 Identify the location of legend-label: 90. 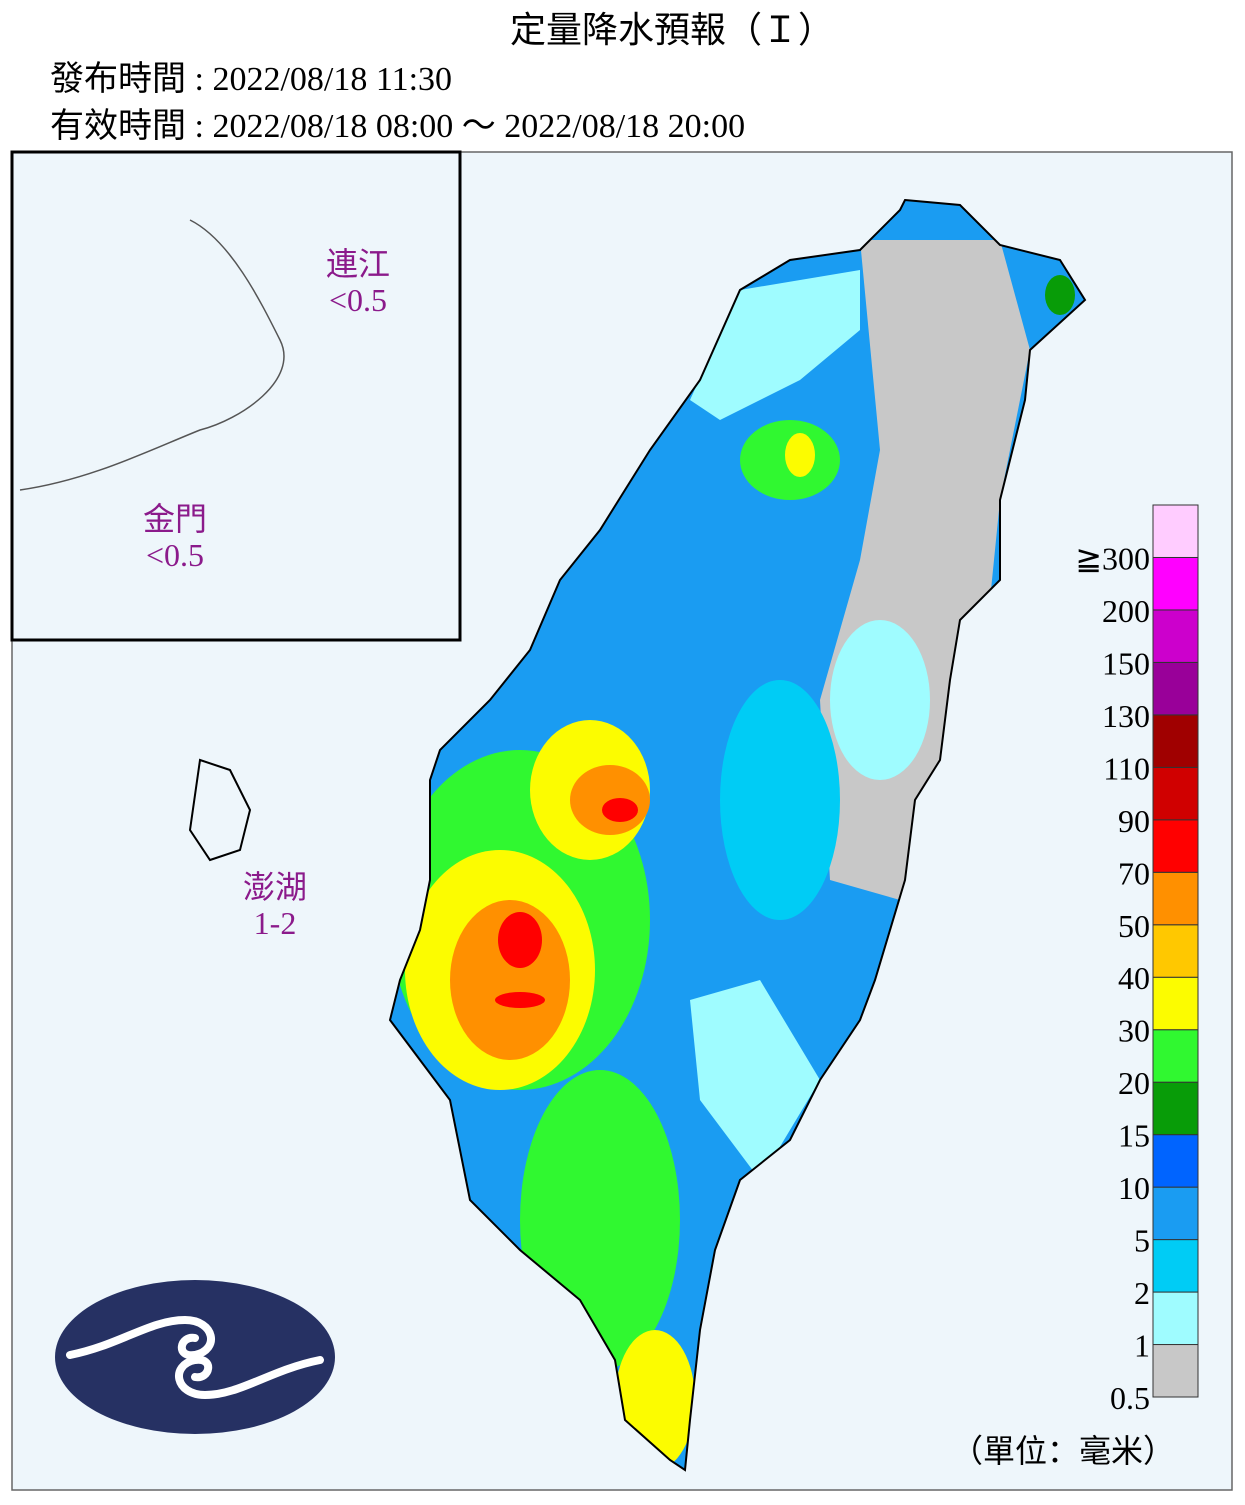
(1134, 821).